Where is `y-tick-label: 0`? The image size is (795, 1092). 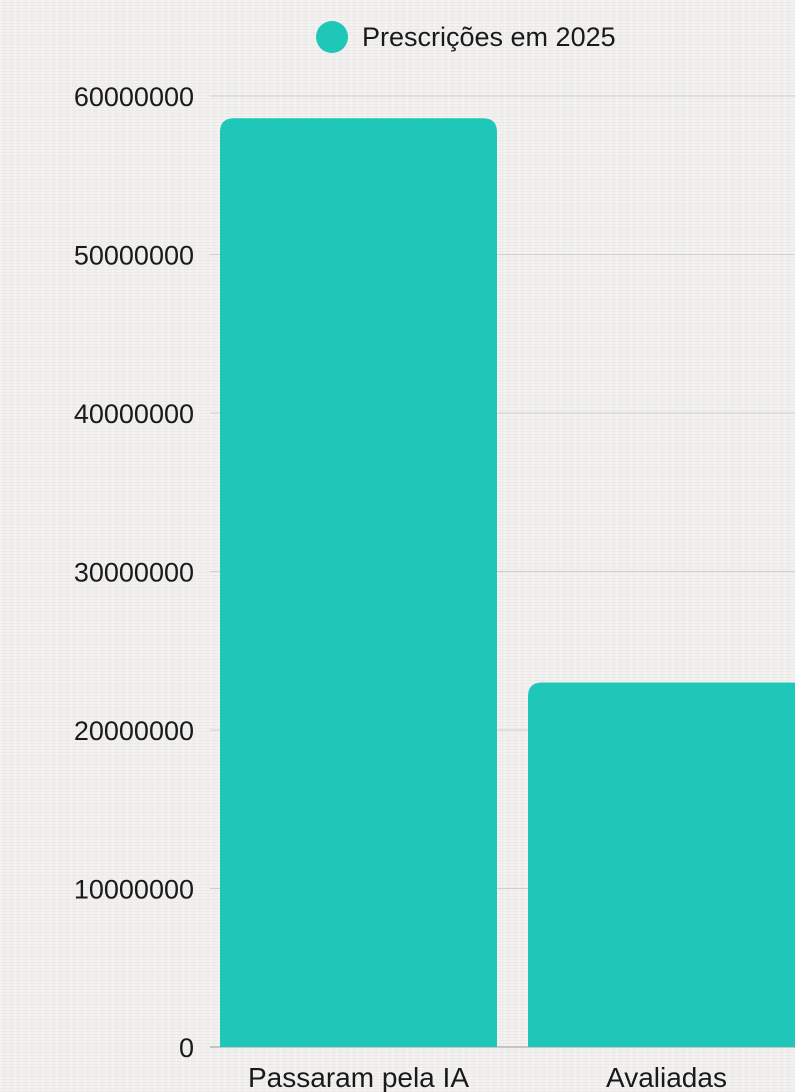
y-tick-label: 0 is located at coordinates (186, 1048).